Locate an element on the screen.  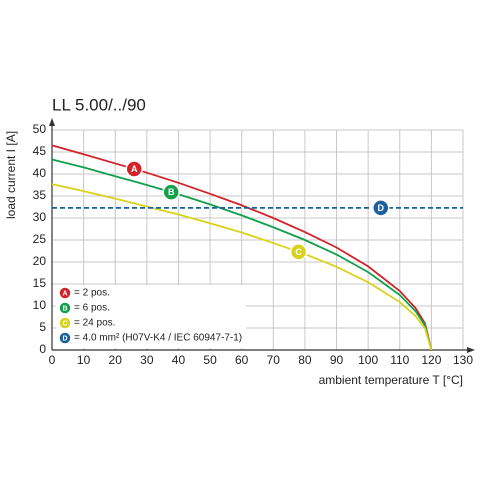
y-tick-label: 30 is located at coordinates (40, 217).